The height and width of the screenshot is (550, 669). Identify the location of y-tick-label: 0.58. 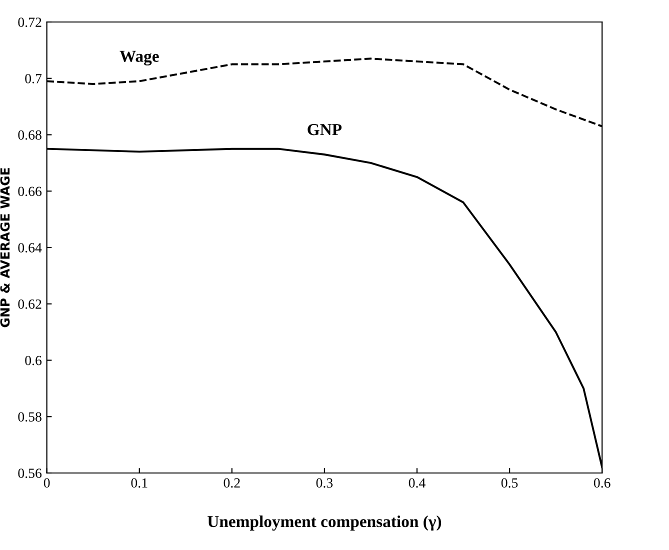
(30, 417).